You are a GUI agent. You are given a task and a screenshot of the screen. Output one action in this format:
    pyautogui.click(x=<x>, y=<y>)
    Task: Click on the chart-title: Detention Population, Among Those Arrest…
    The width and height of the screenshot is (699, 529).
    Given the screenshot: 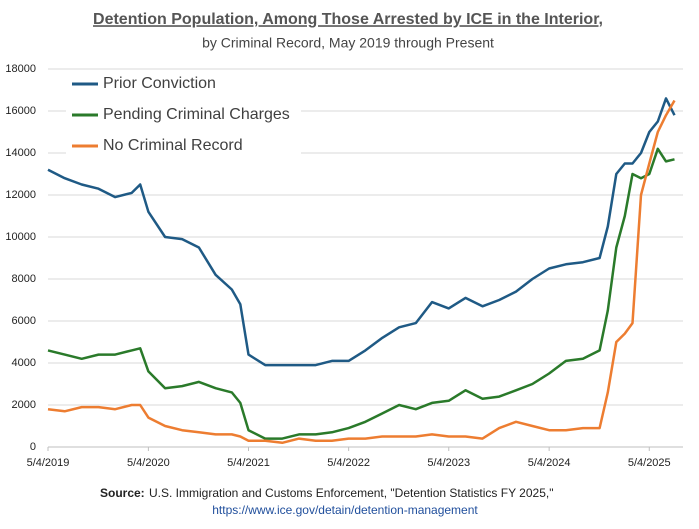 What is the action you would take?
    pyautogui.click(x=348, y=19)
    